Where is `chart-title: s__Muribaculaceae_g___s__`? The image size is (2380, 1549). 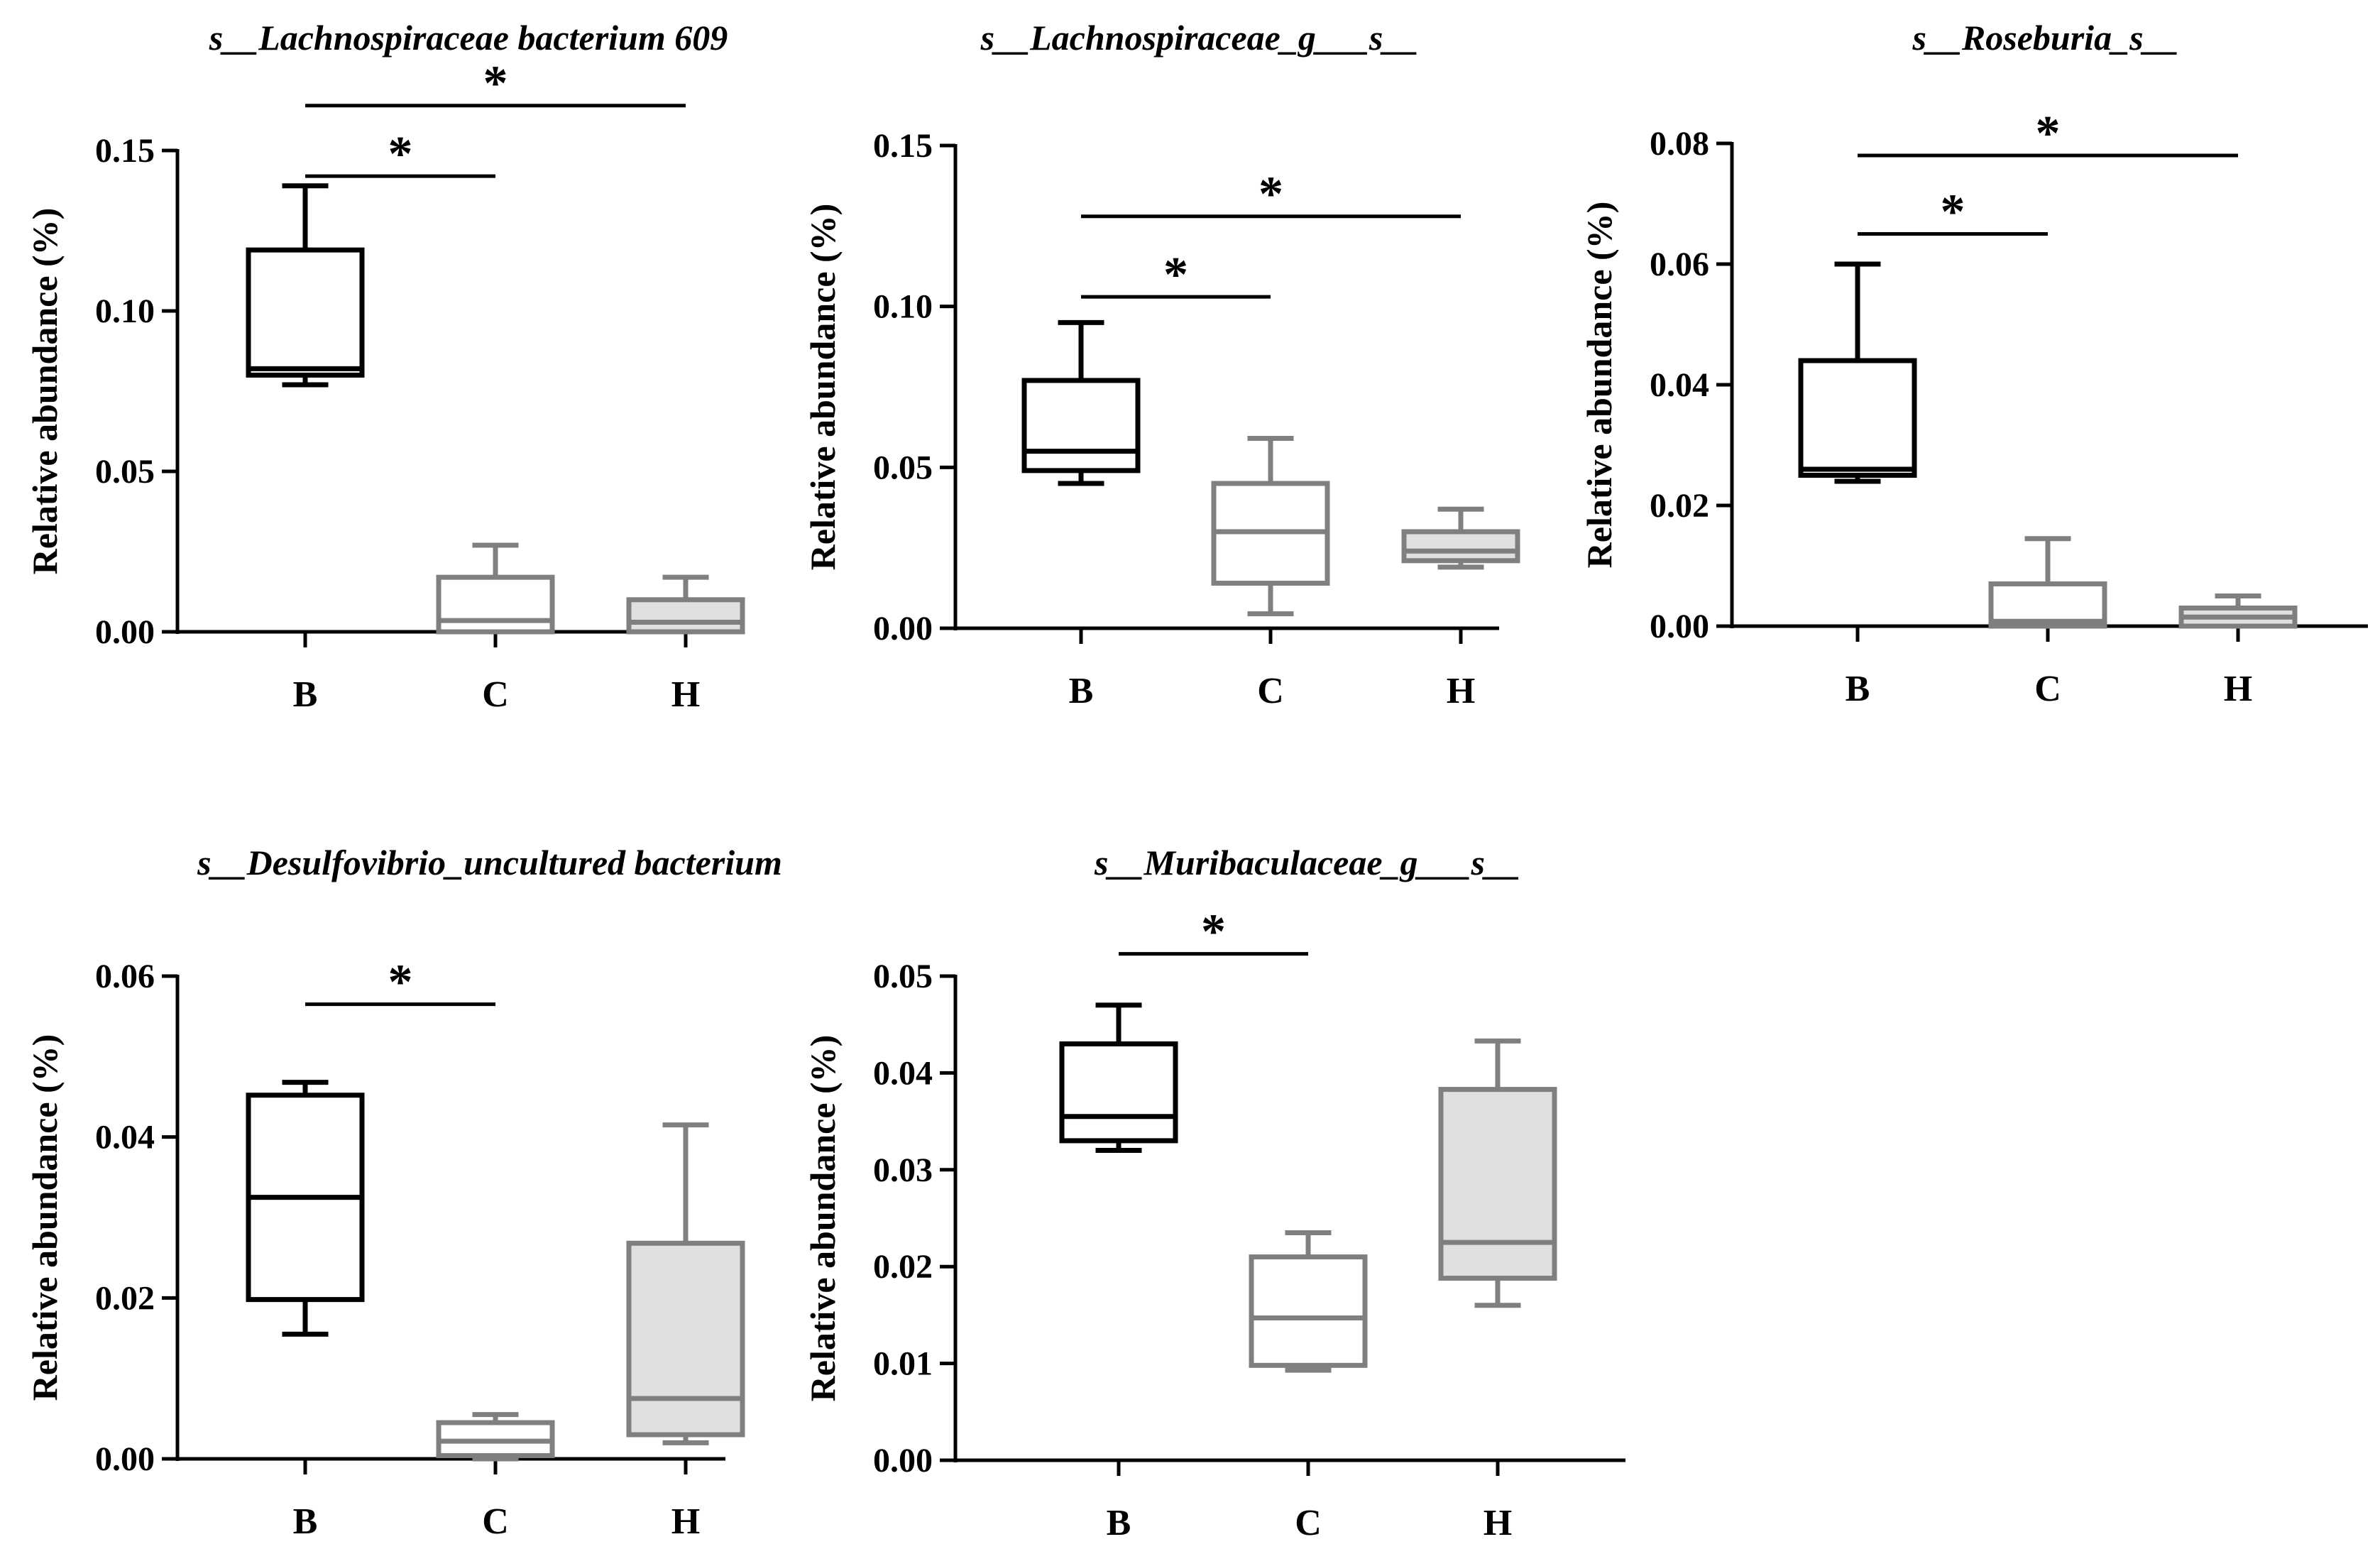 chart-title: s__Muribaculaceae_g___s__ is located at coordinates (1307, 862).